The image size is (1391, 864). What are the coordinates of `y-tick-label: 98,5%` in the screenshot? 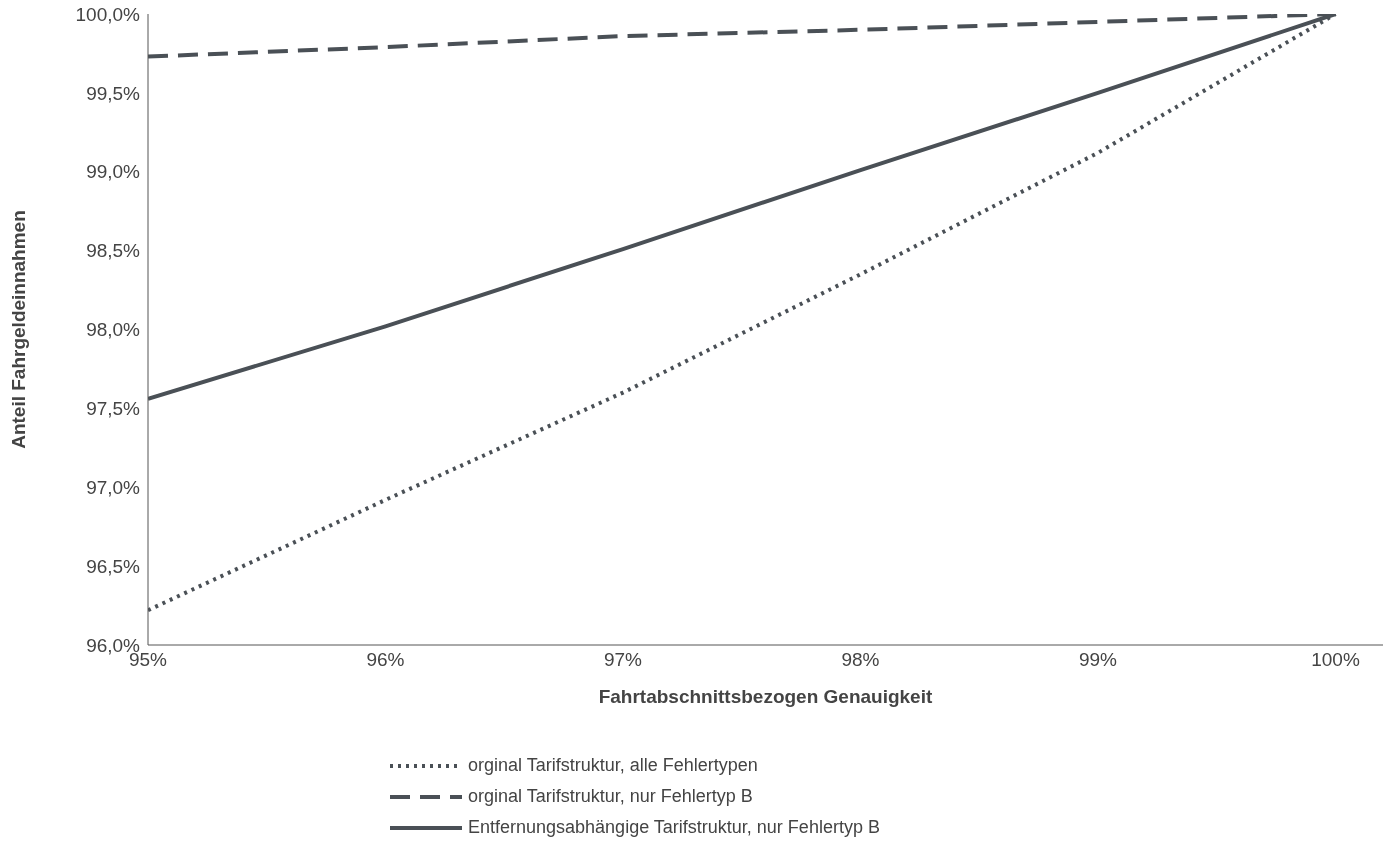 It's located at (113, 251).